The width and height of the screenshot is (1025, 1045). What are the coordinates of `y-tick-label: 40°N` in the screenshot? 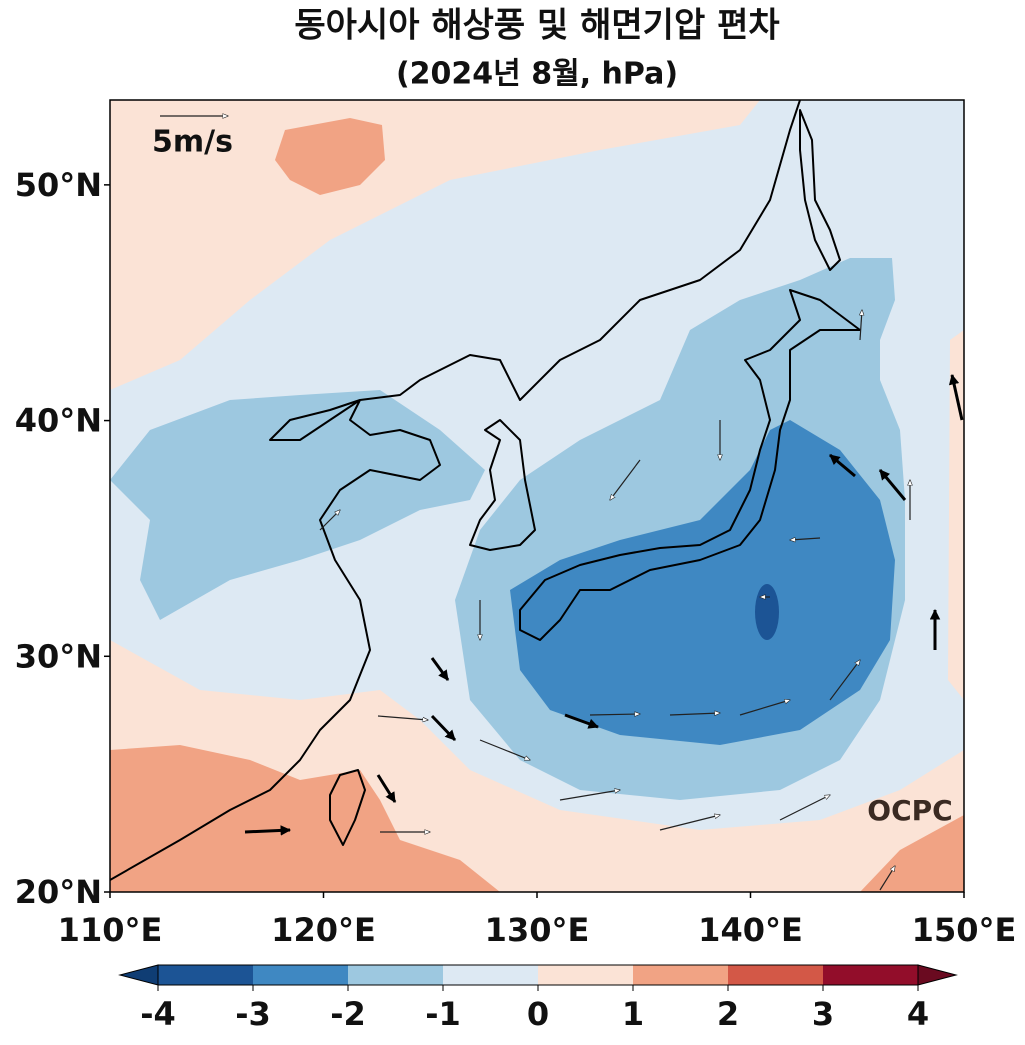 It's located at (58, 421).